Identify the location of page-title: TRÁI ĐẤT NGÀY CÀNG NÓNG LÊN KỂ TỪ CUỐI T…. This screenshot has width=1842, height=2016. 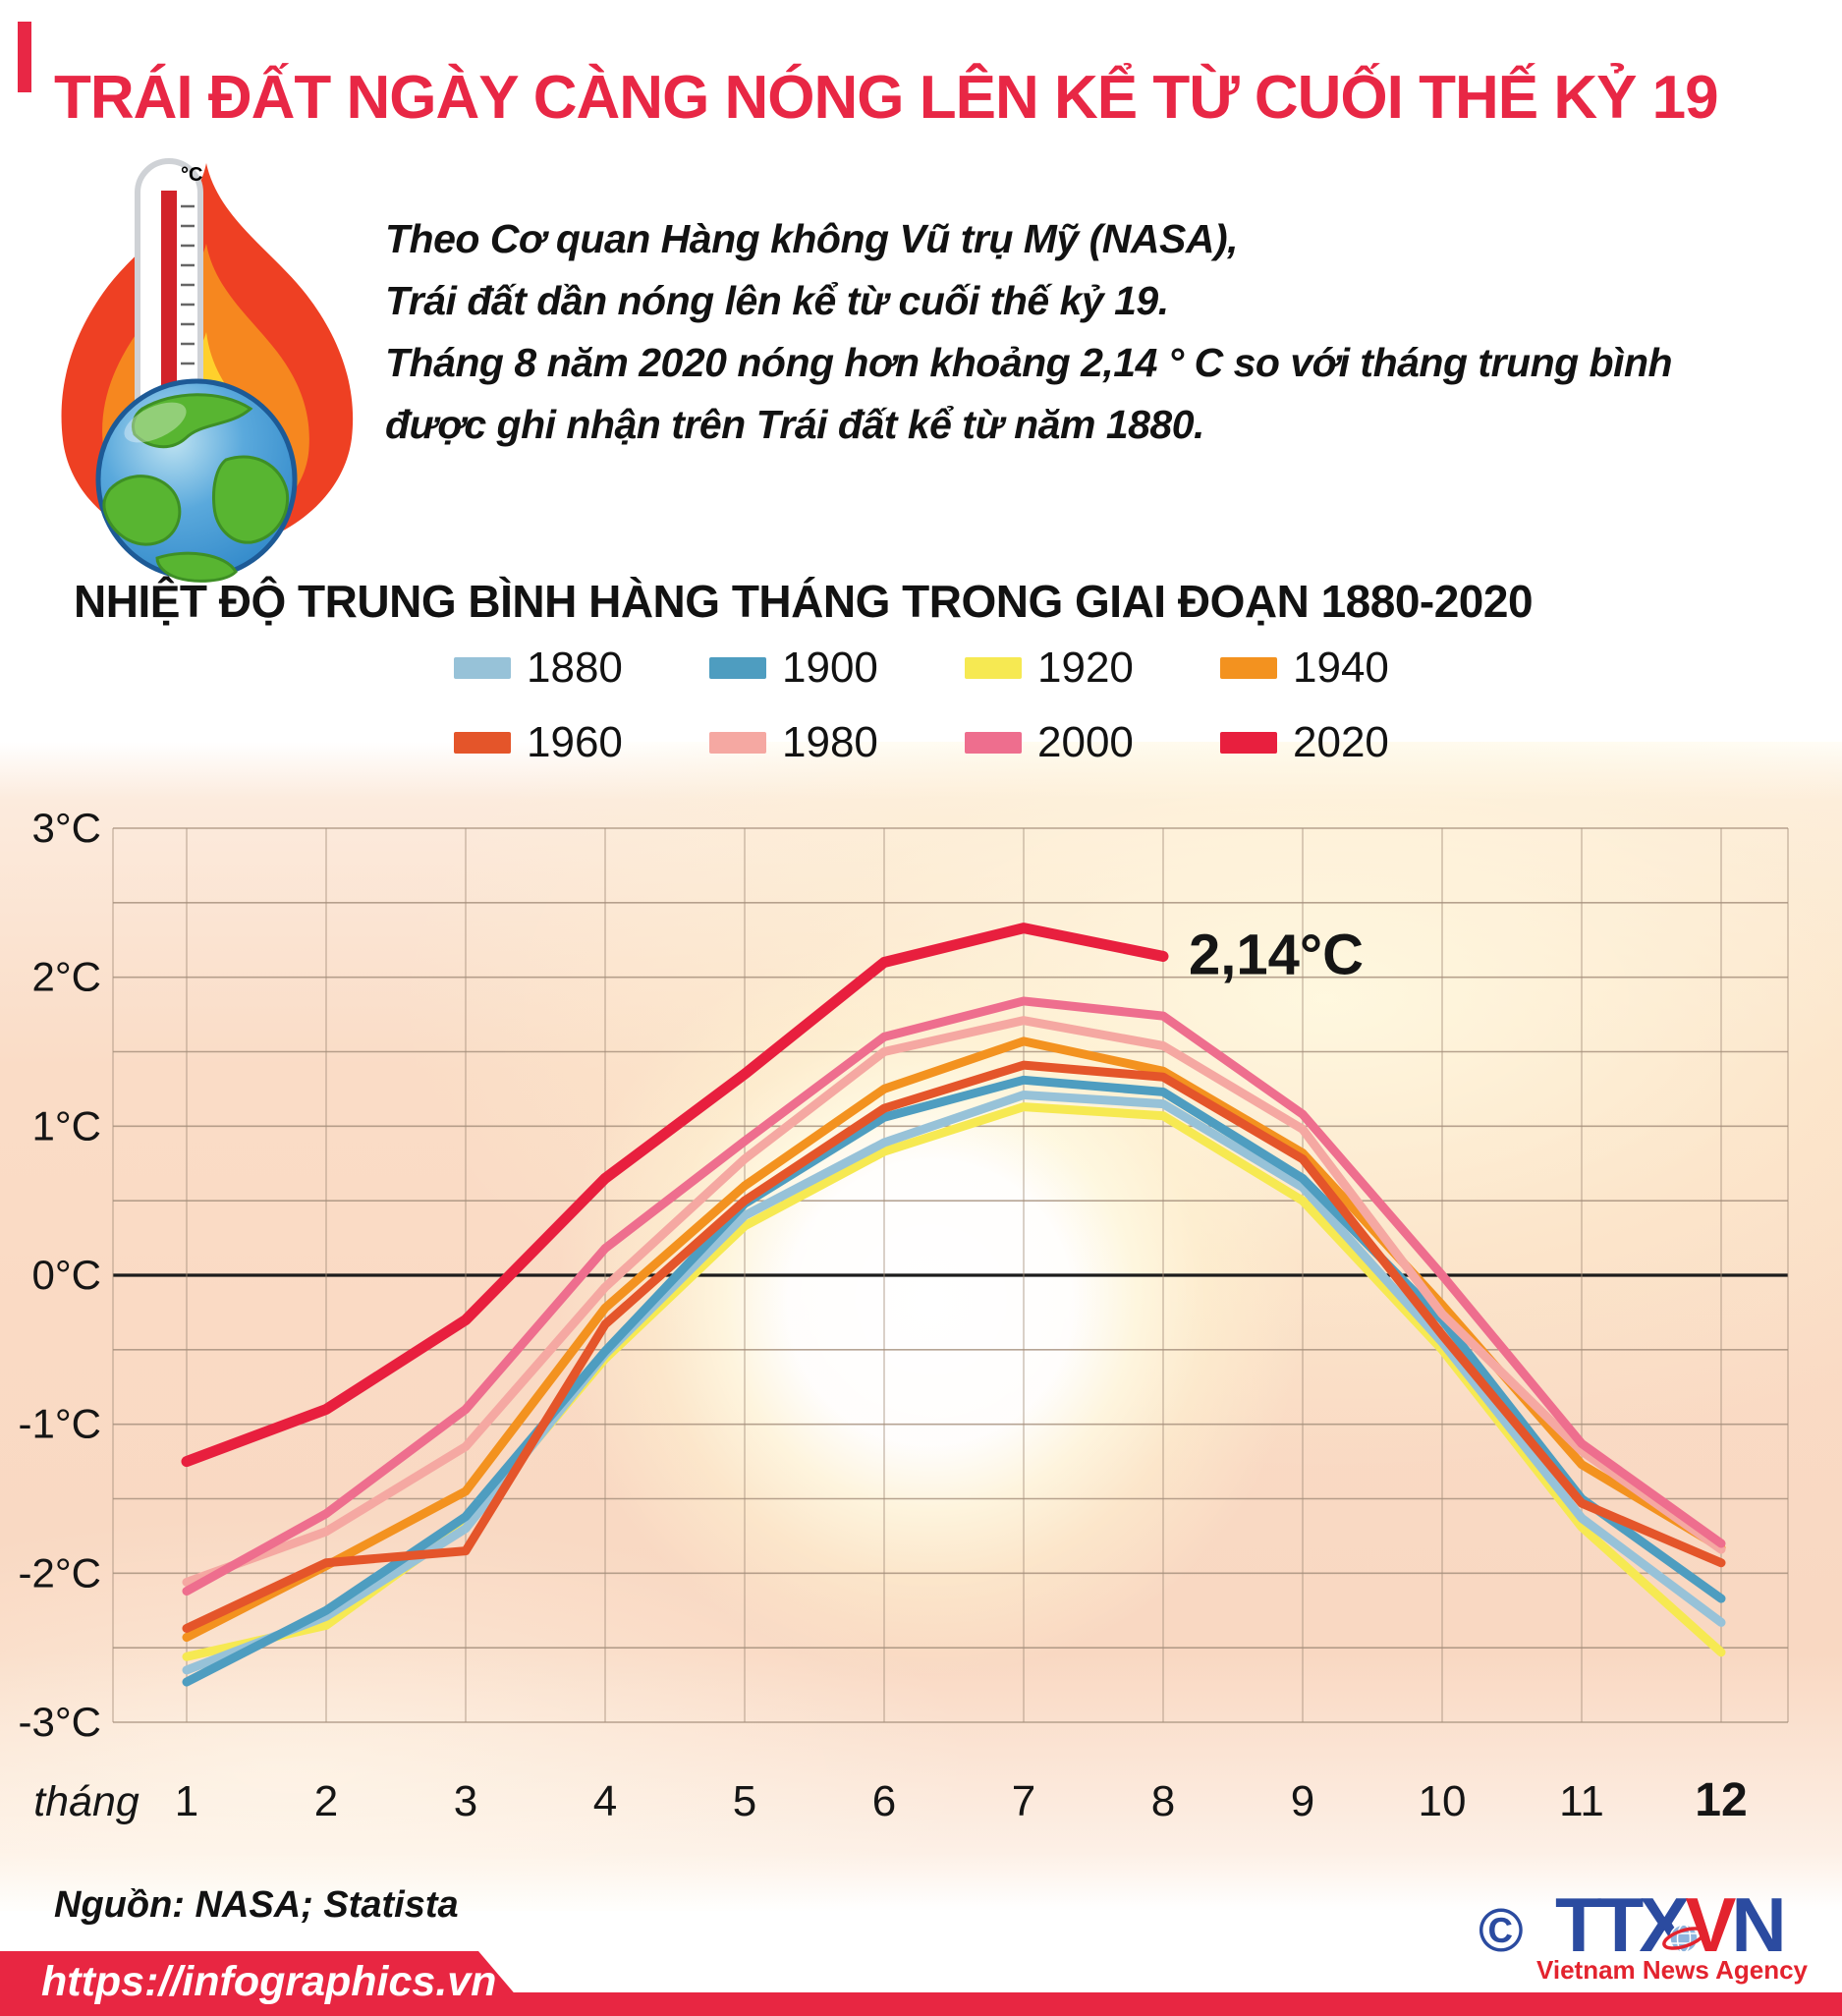
(886, 98).